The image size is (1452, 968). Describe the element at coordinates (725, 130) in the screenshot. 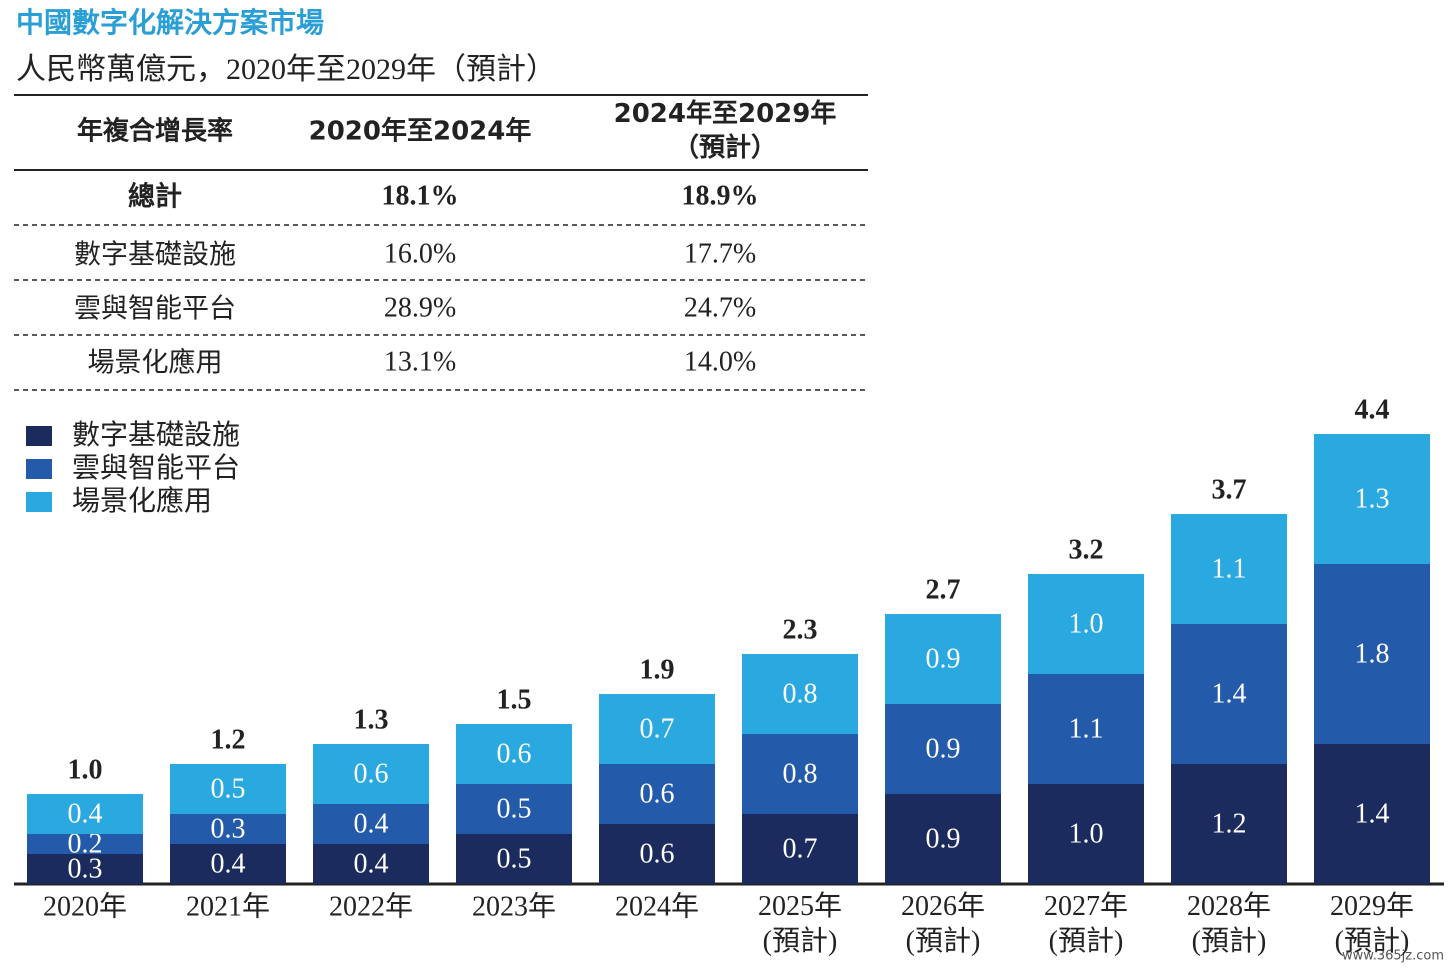

I see `table-header: 2024年至2029年（預計）` at that location.